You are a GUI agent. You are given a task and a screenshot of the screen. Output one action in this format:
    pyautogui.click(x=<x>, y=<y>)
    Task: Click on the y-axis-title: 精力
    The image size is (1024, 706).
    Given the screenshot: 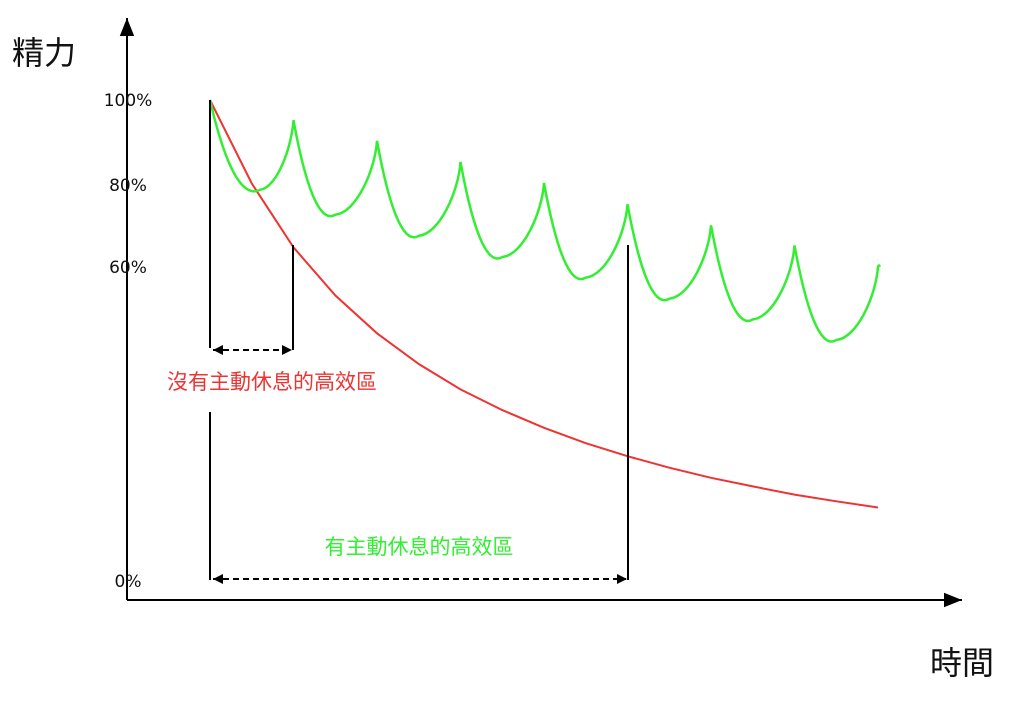 What is the action you would take?
    pyautogui.click(x=44, y=53)
    